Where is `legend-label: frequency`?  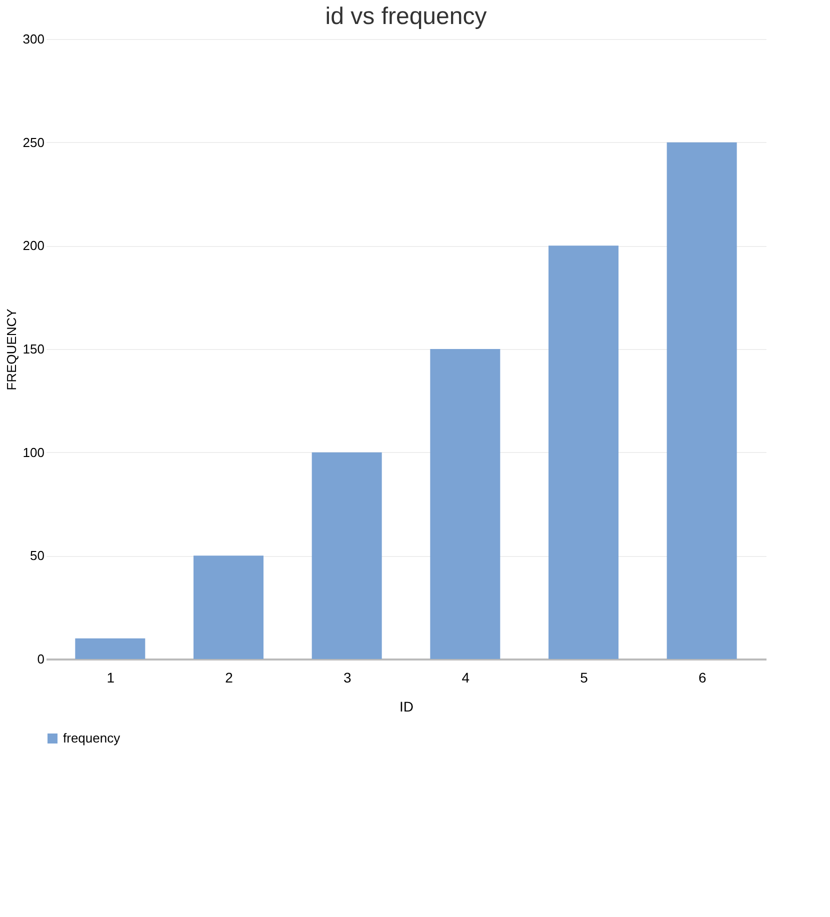
legend-label: frequency is located at coordinates (92, 738).